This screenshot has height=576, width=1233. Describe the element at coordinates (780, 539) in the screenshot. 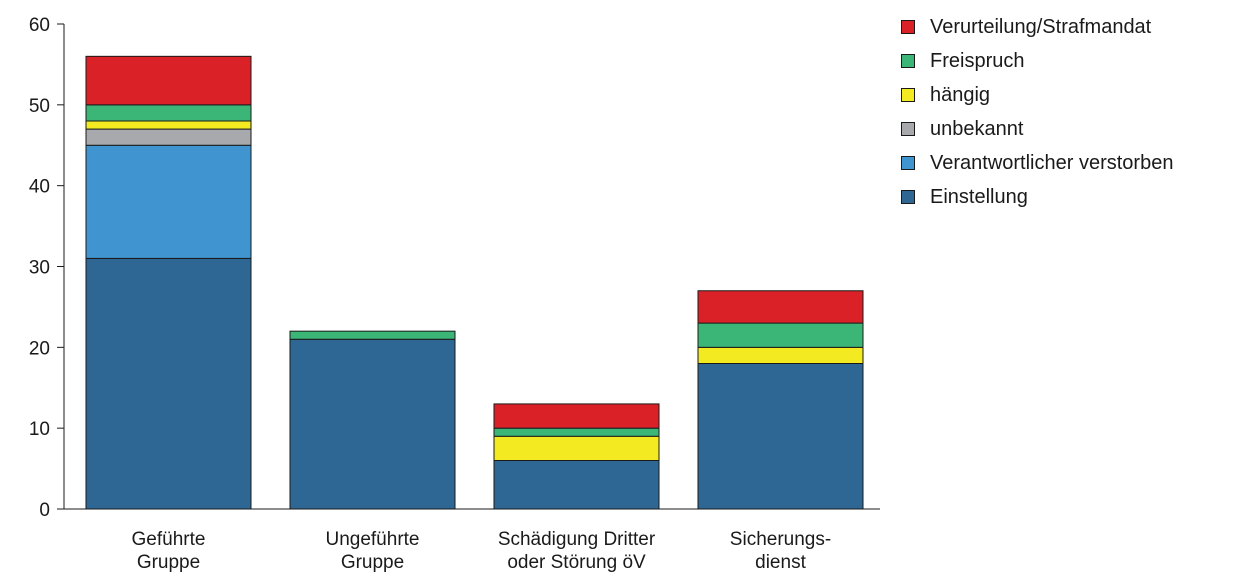

I see `x-category-label-line: Sicherungs-` at that location.